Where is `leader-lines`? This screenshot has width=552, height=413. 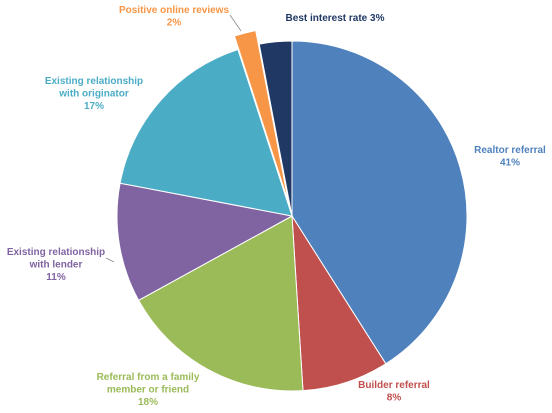
leader-lines is located at coordinates (173, 138).